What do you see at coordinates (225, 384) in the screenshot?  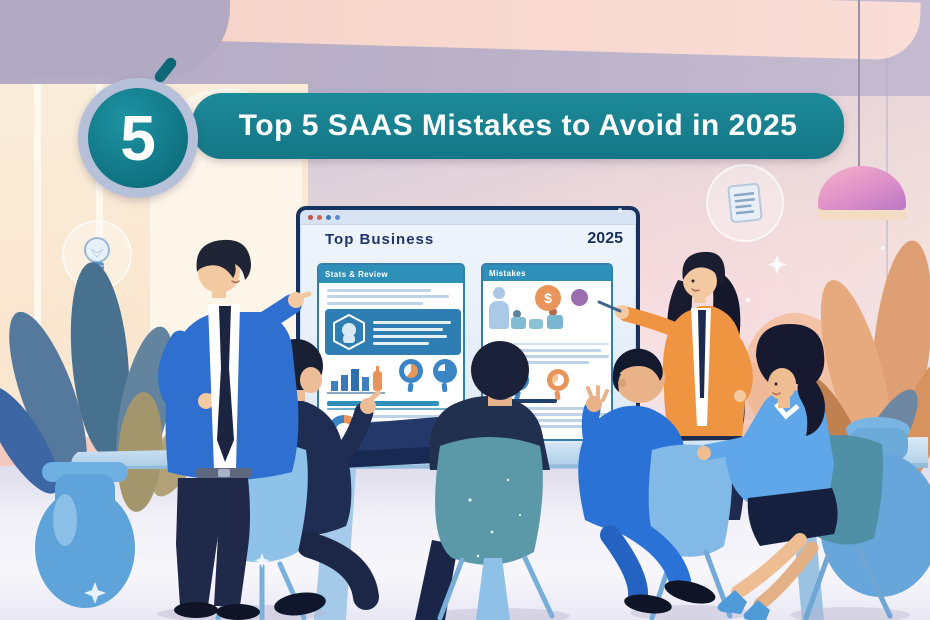 I see `necktie` at bounding box center [225, 384].